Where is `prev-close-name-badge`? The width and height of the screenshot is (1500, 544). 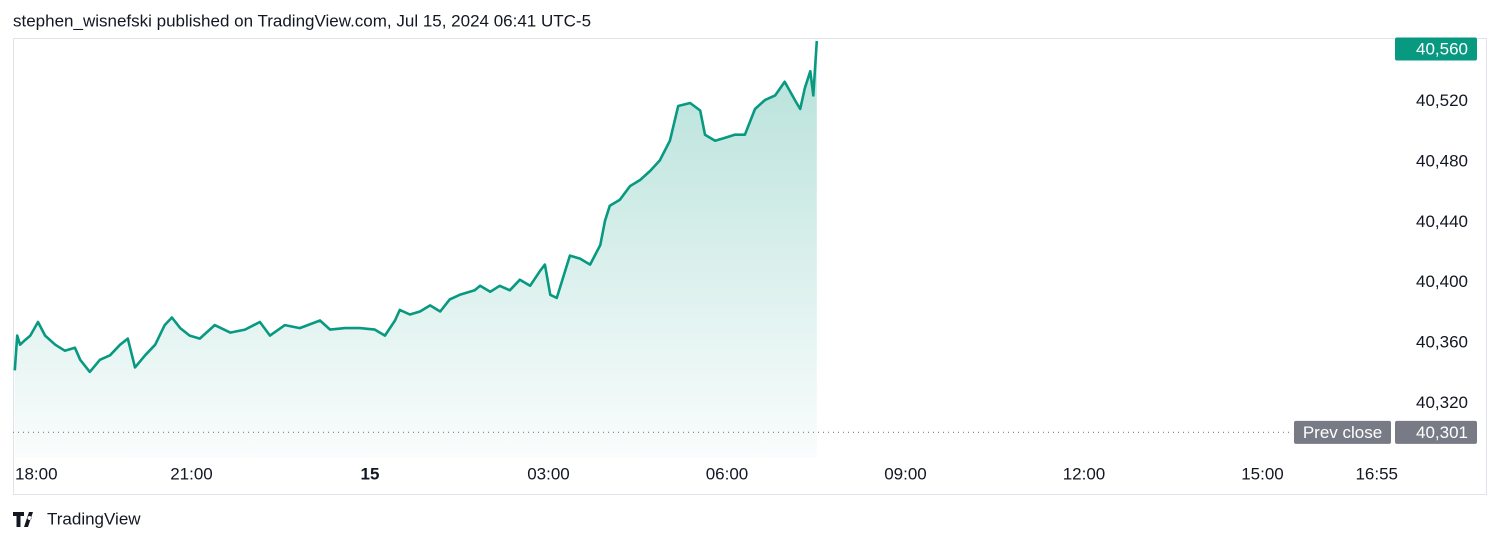 prev-close-name-badge is located at coordinates (1342, 432).